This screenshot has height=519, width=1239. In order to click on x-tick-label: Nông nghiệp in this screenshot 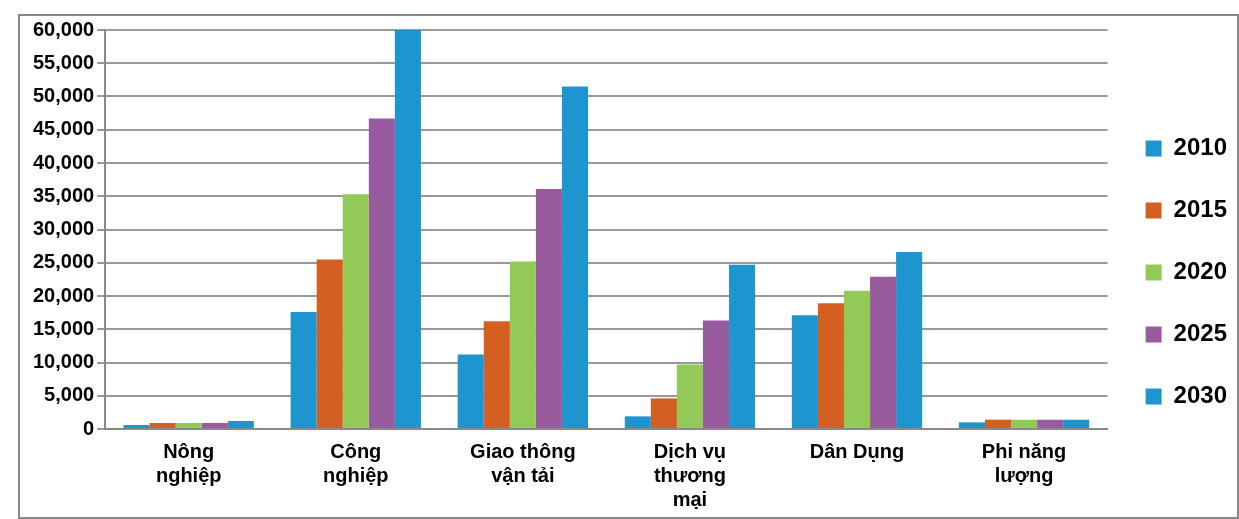, I will do `click(188, 462)`.